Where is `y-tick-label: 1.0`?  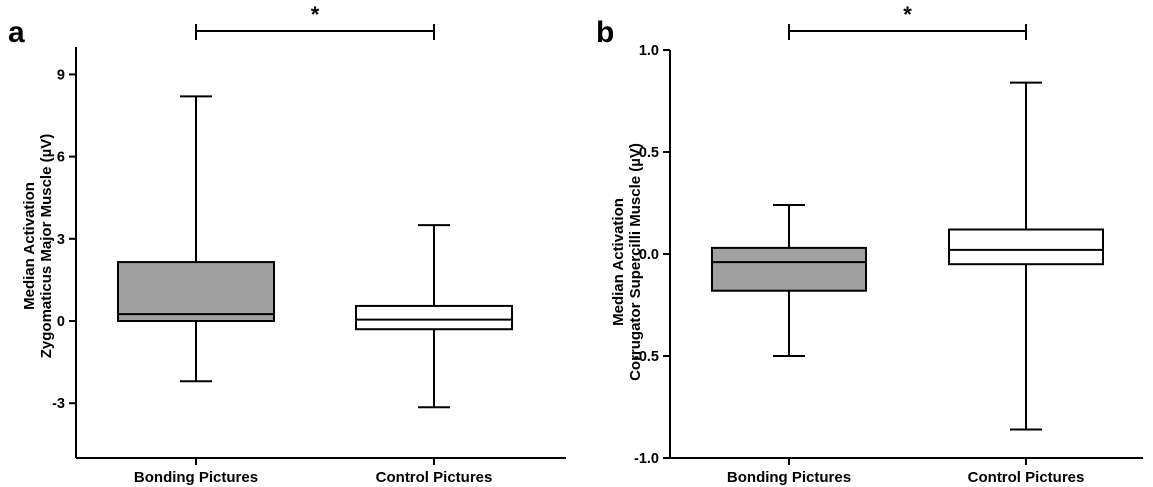
y-tick-label: 1.0 is located at coordinates (649, 51).